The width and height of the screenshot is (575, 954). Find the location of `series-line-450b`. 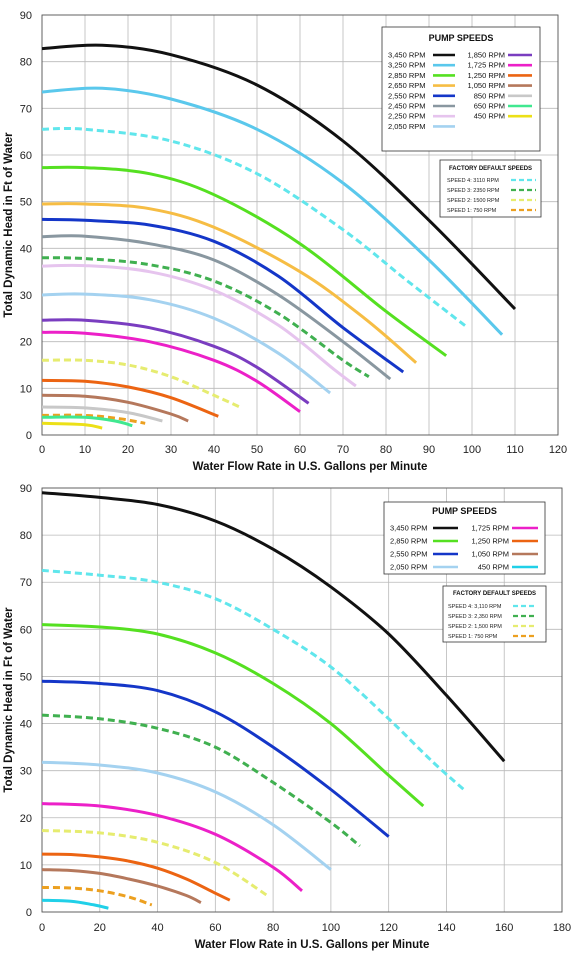

series-line-450b is located at coordinates (75, 904).